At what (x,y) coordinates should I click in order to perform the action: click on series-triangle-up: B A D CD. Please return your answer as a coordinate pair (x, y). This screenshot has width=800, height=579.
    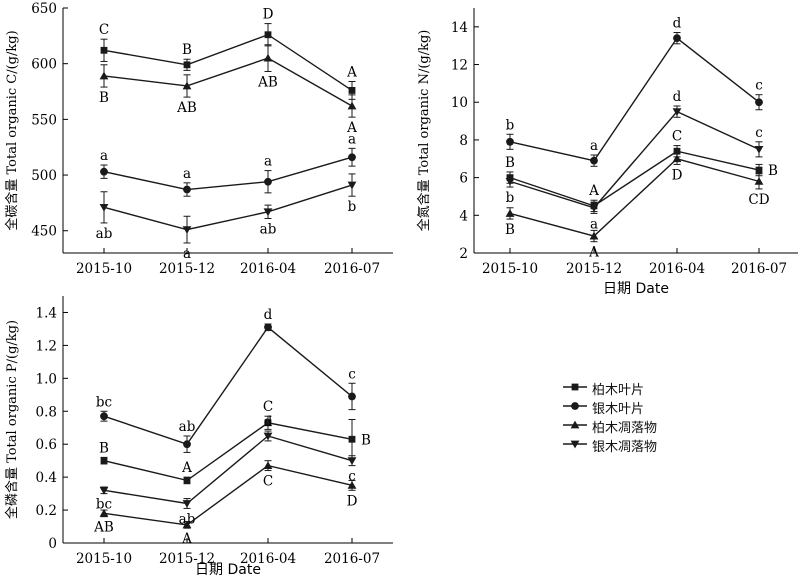
    Looking at the image, I should click on (637, 206).